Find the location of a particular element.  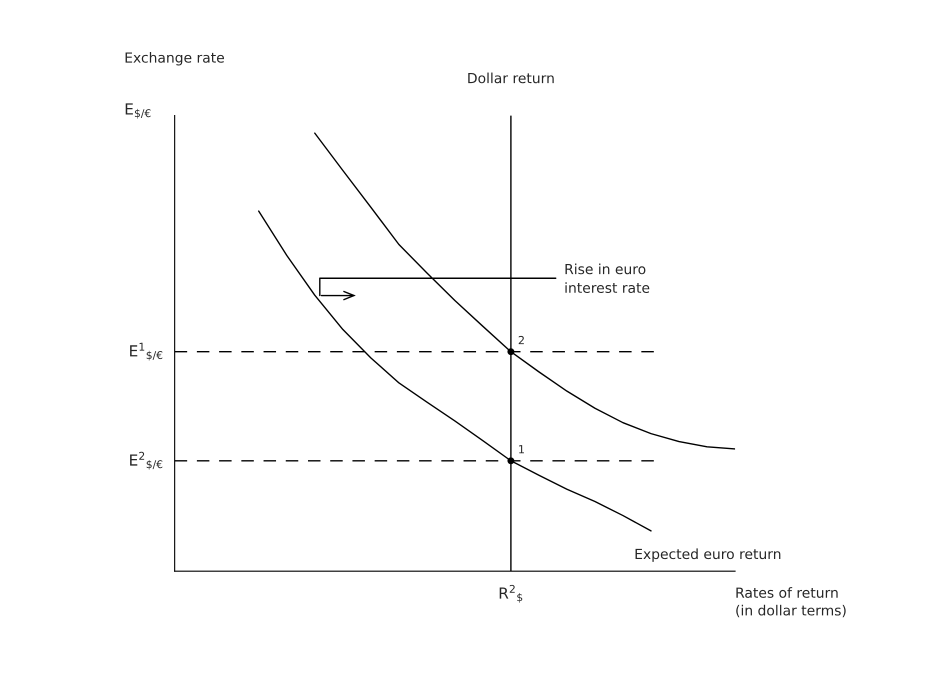

ref-line-label: E$^{2}$$_{$/€}$ is located at coordinates (146, 461).